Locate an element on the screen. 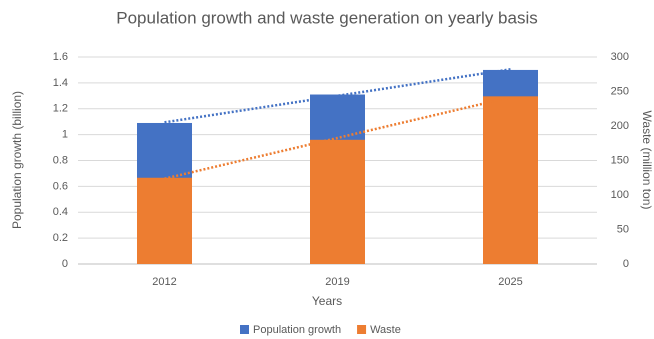  y-tick-label: 1.4 is located at coordinates (60, 83).